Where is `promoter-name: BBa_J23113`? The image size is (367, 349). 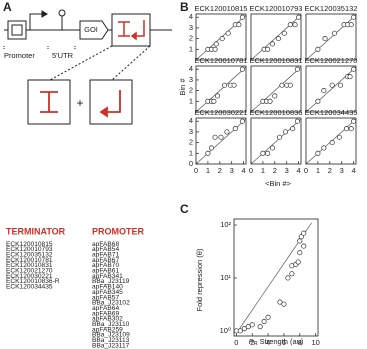 promoter-name: BBa_J23113 is located at coordinates (111, 340).